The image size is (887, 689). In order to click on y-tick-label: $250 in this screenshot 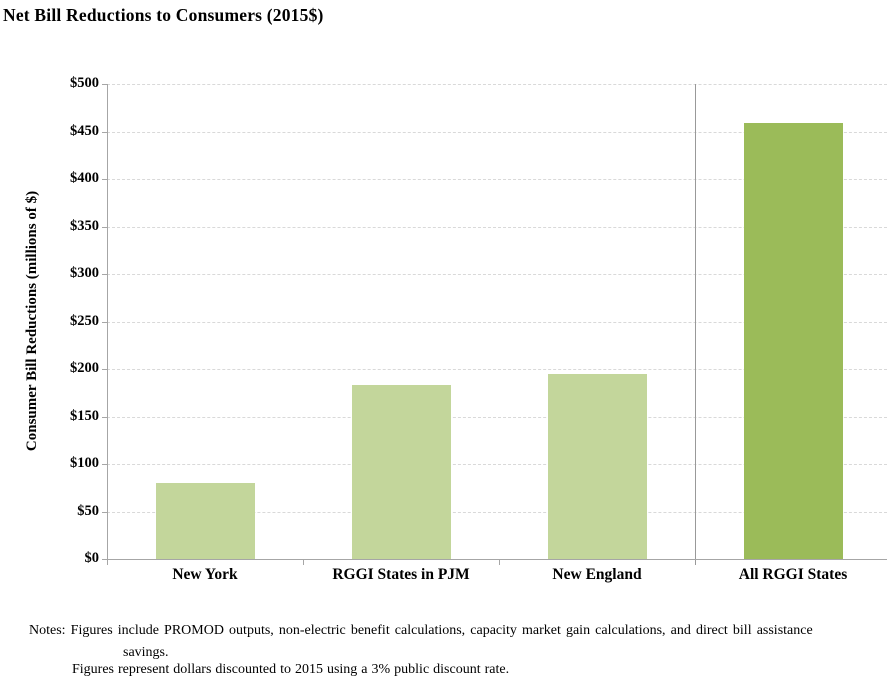, I will do `click(84, 320)`.